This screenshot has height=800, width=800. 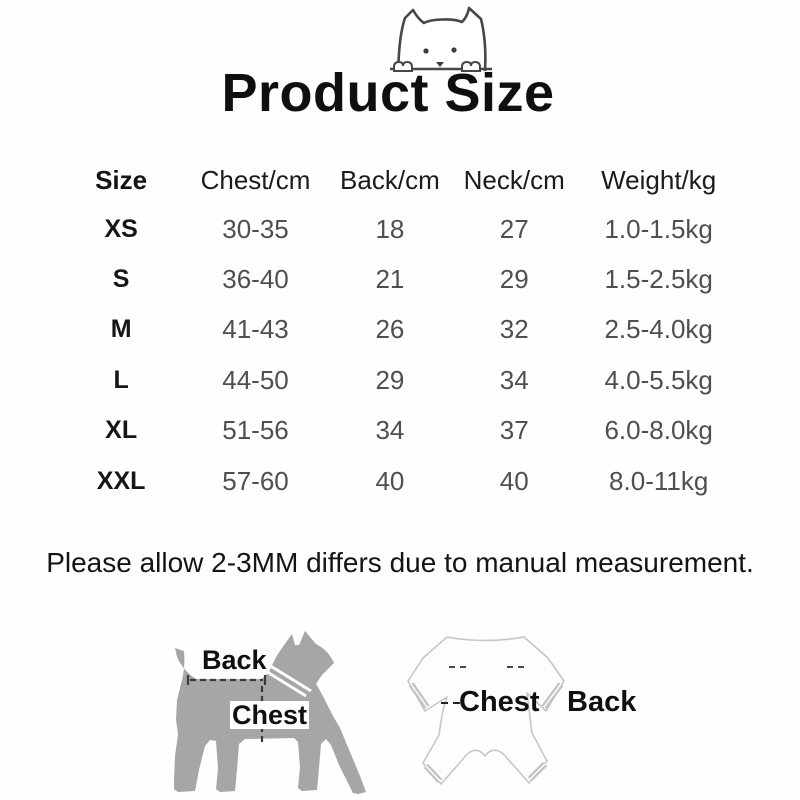 What do you see at coordinates (121, 430) in the screenshot?
I see `size-cell: XL` at bounding box center [121, 430].